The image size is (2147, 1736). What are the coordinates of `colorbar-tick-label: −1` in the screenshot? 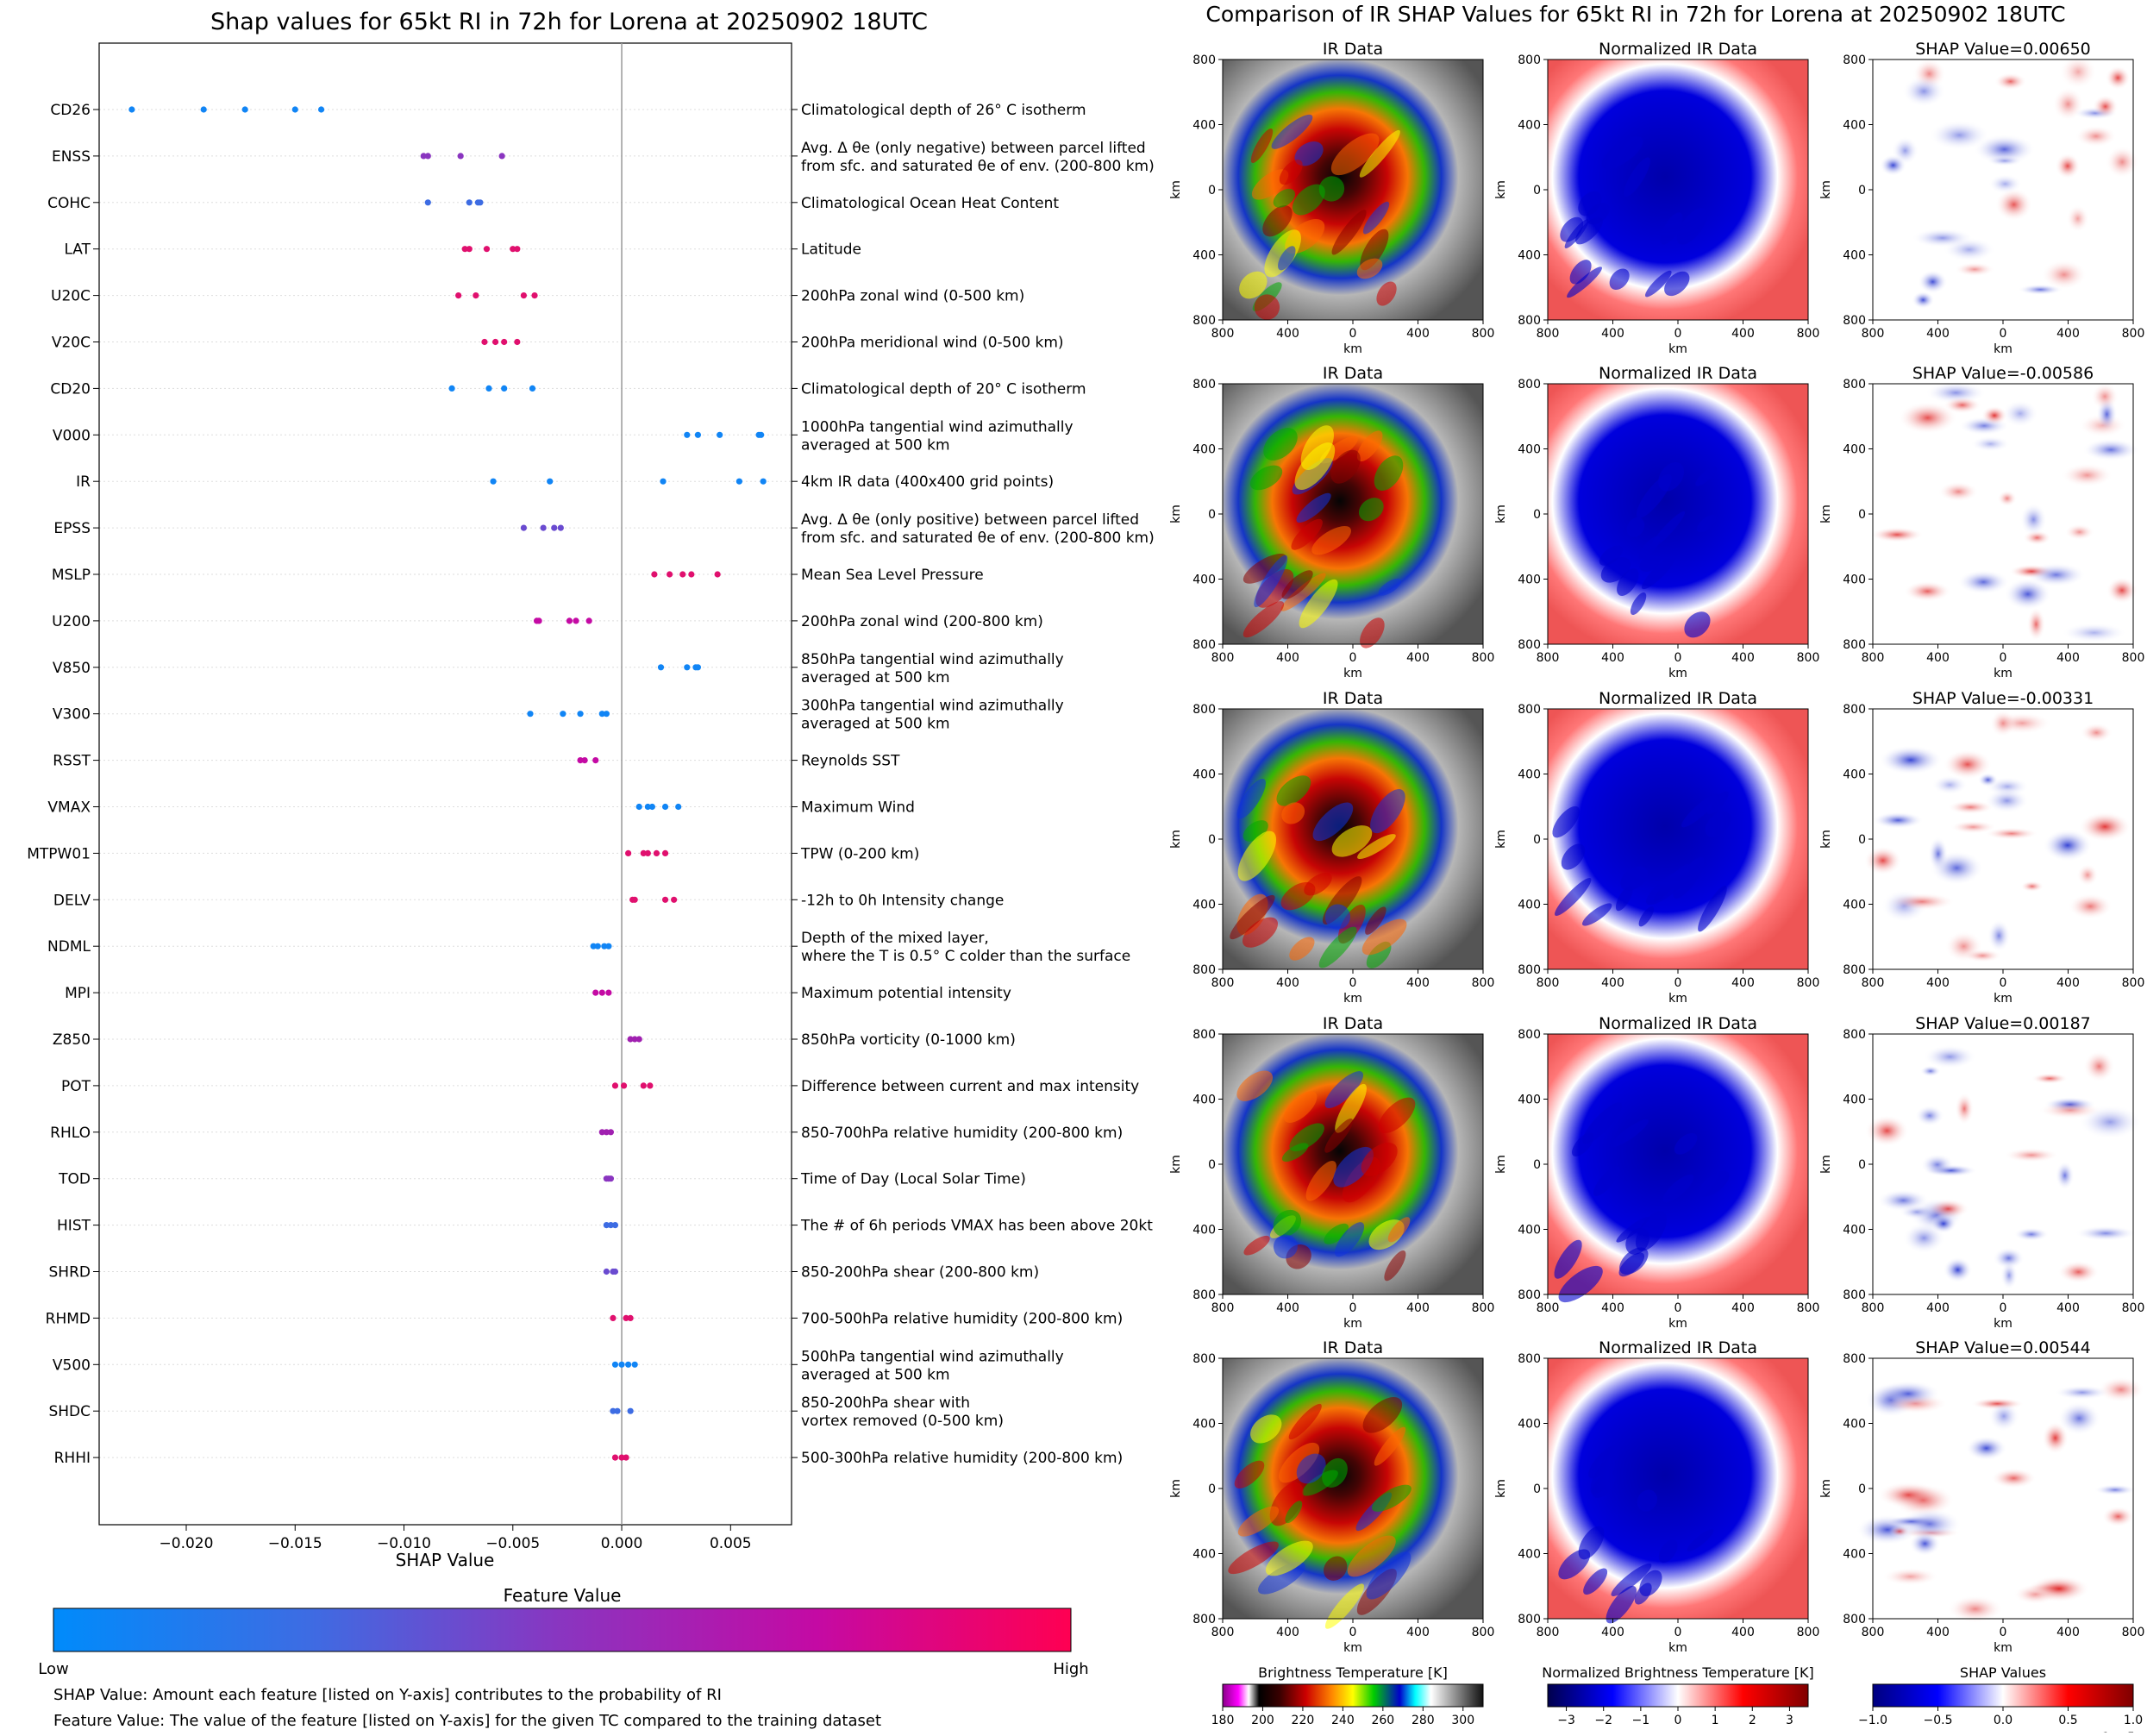 It's located at (1641, 1720).